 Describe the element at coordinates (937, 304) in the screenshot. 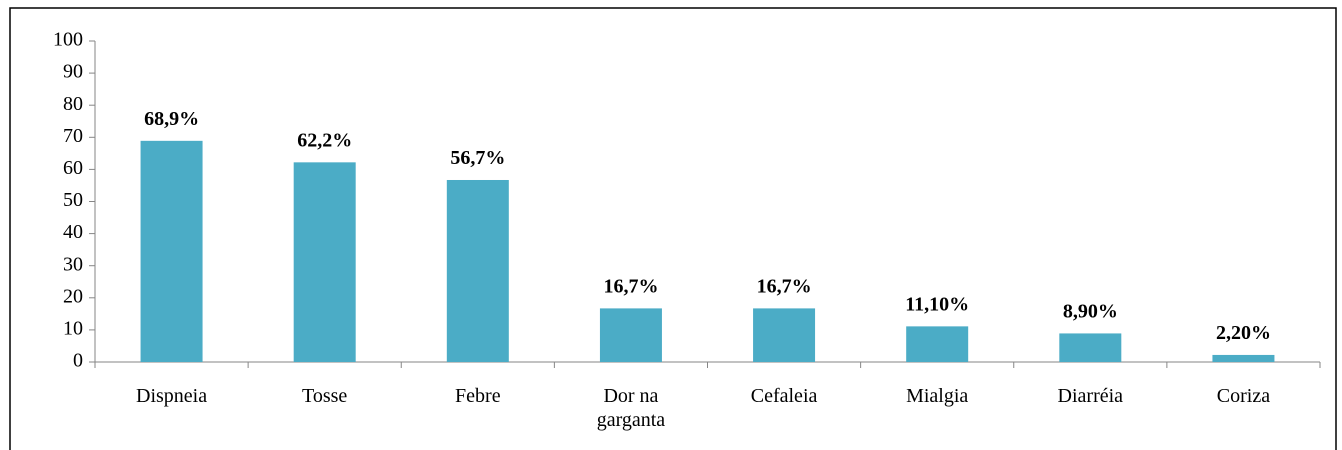

I see `data-label: 11,10%` at that location.